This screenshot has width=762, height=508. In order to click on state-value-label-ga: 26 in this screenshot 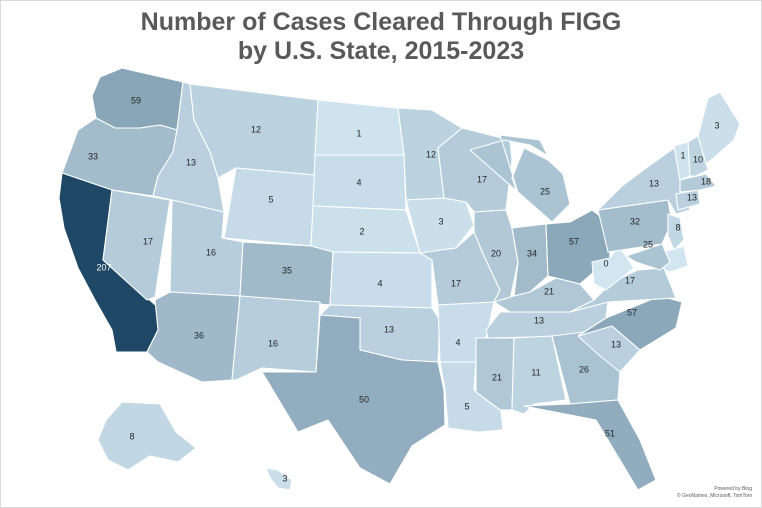, I will do `click(584, 369)`.